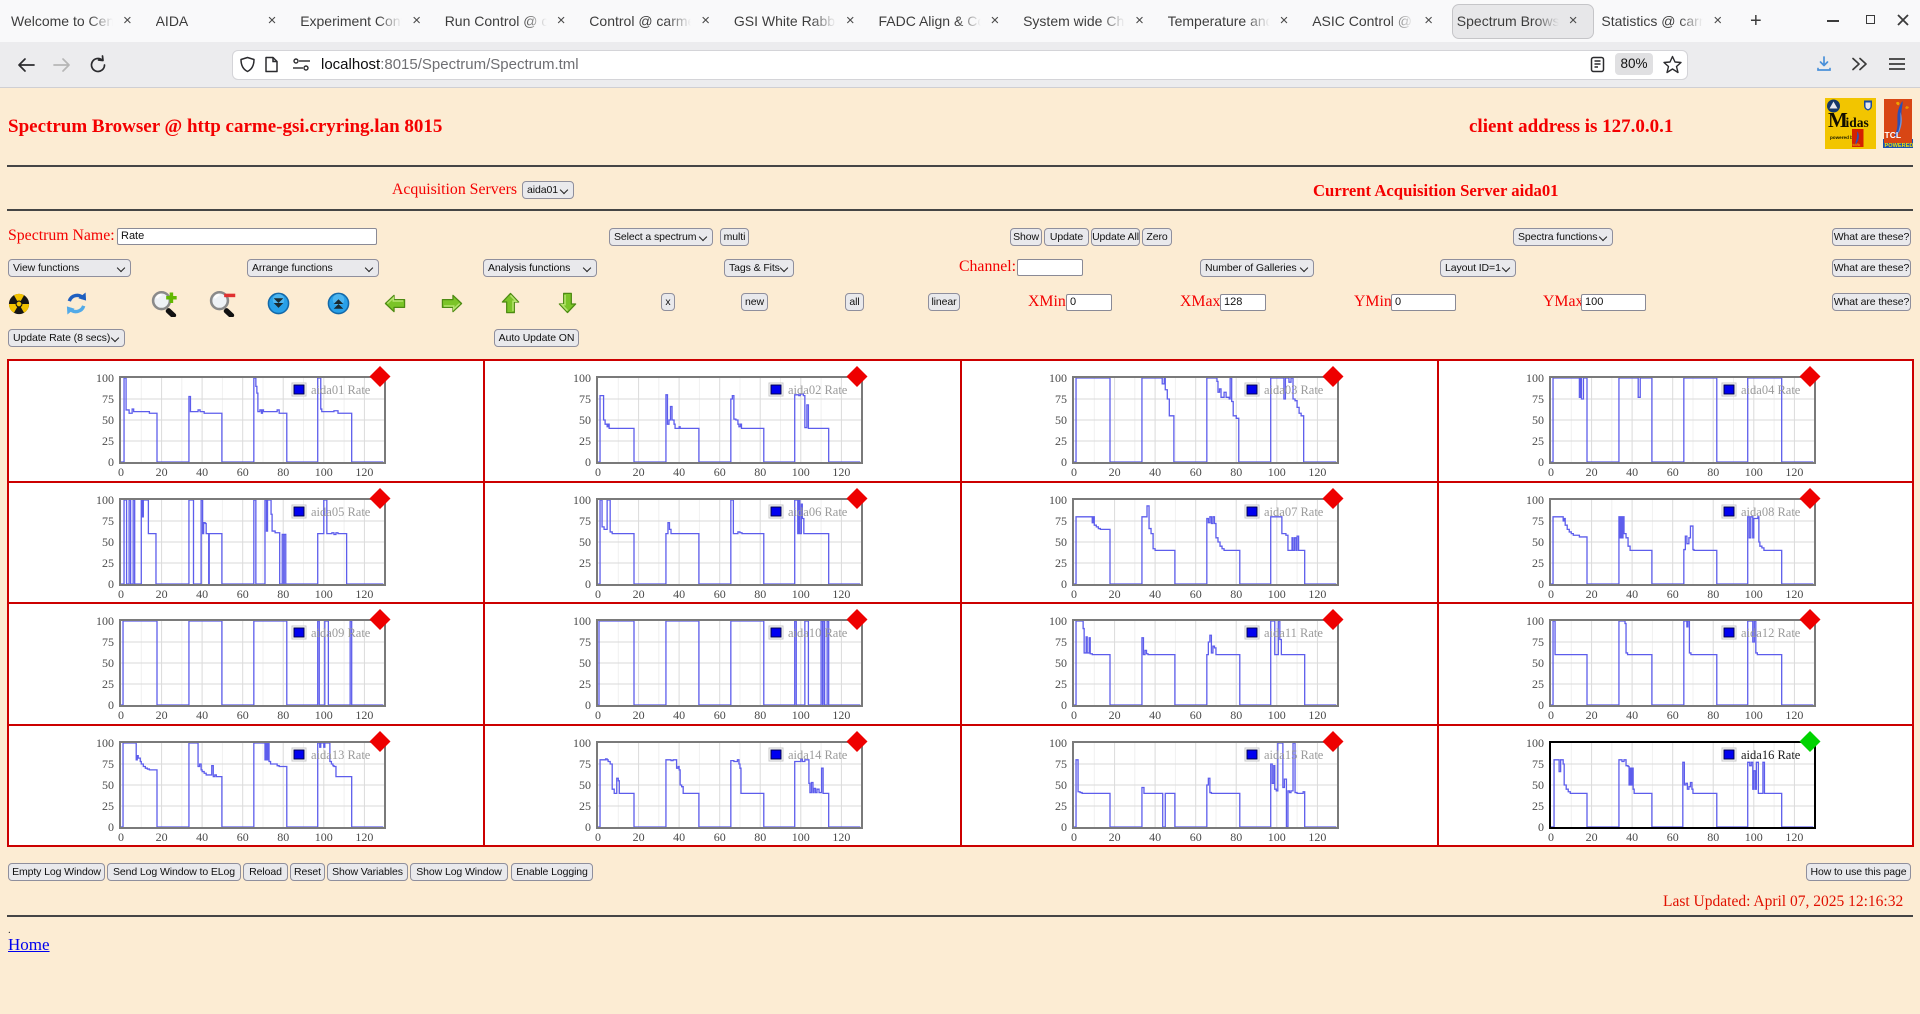 Image resolution: width=1920 pixels, height=1014 pixels. What do you see at coordinates (1293, 633) in the screenshot?
I see `svg-text: aida11 Rate` at bounding box center [1293, 633].